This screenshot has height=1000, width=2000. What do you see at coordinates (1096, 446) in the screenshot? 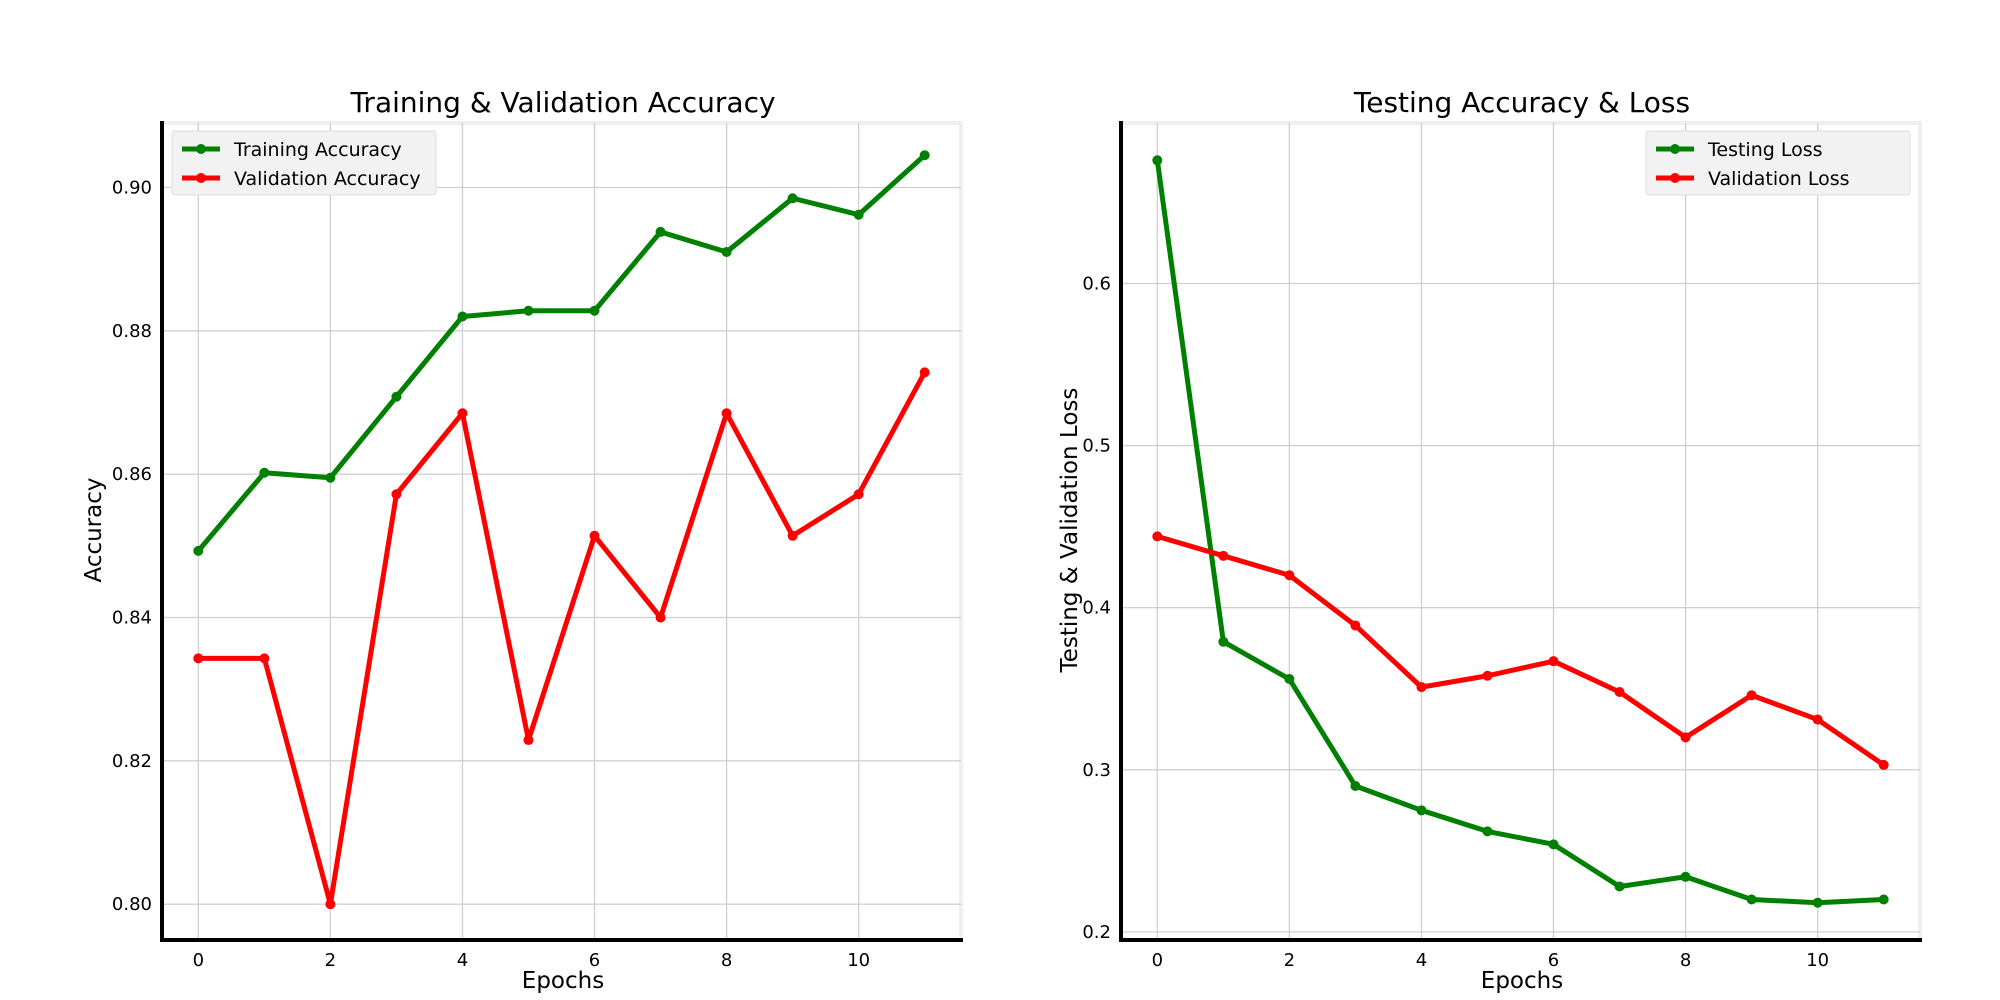
I see `y-tick-label: 0.5` at bounding box center [1096, 446].